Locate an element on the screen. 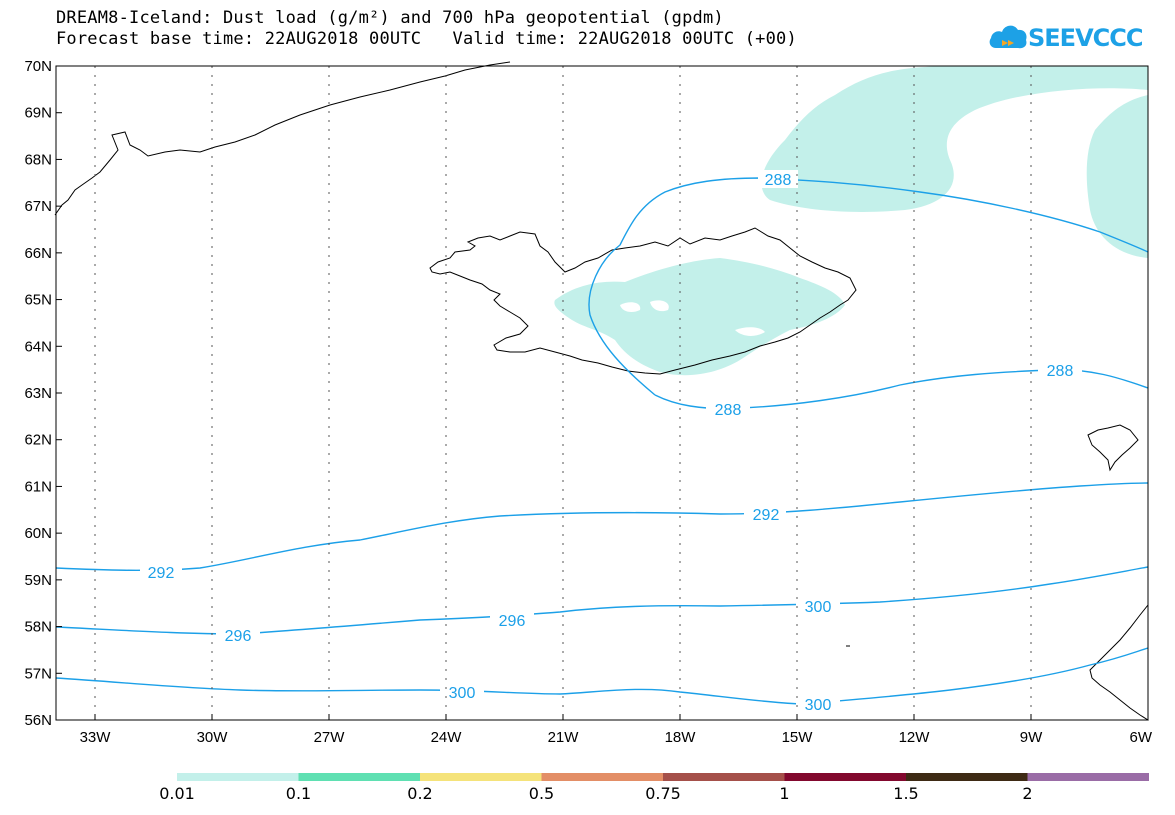  lat-label: 56N is located at coordinates (38, 720).